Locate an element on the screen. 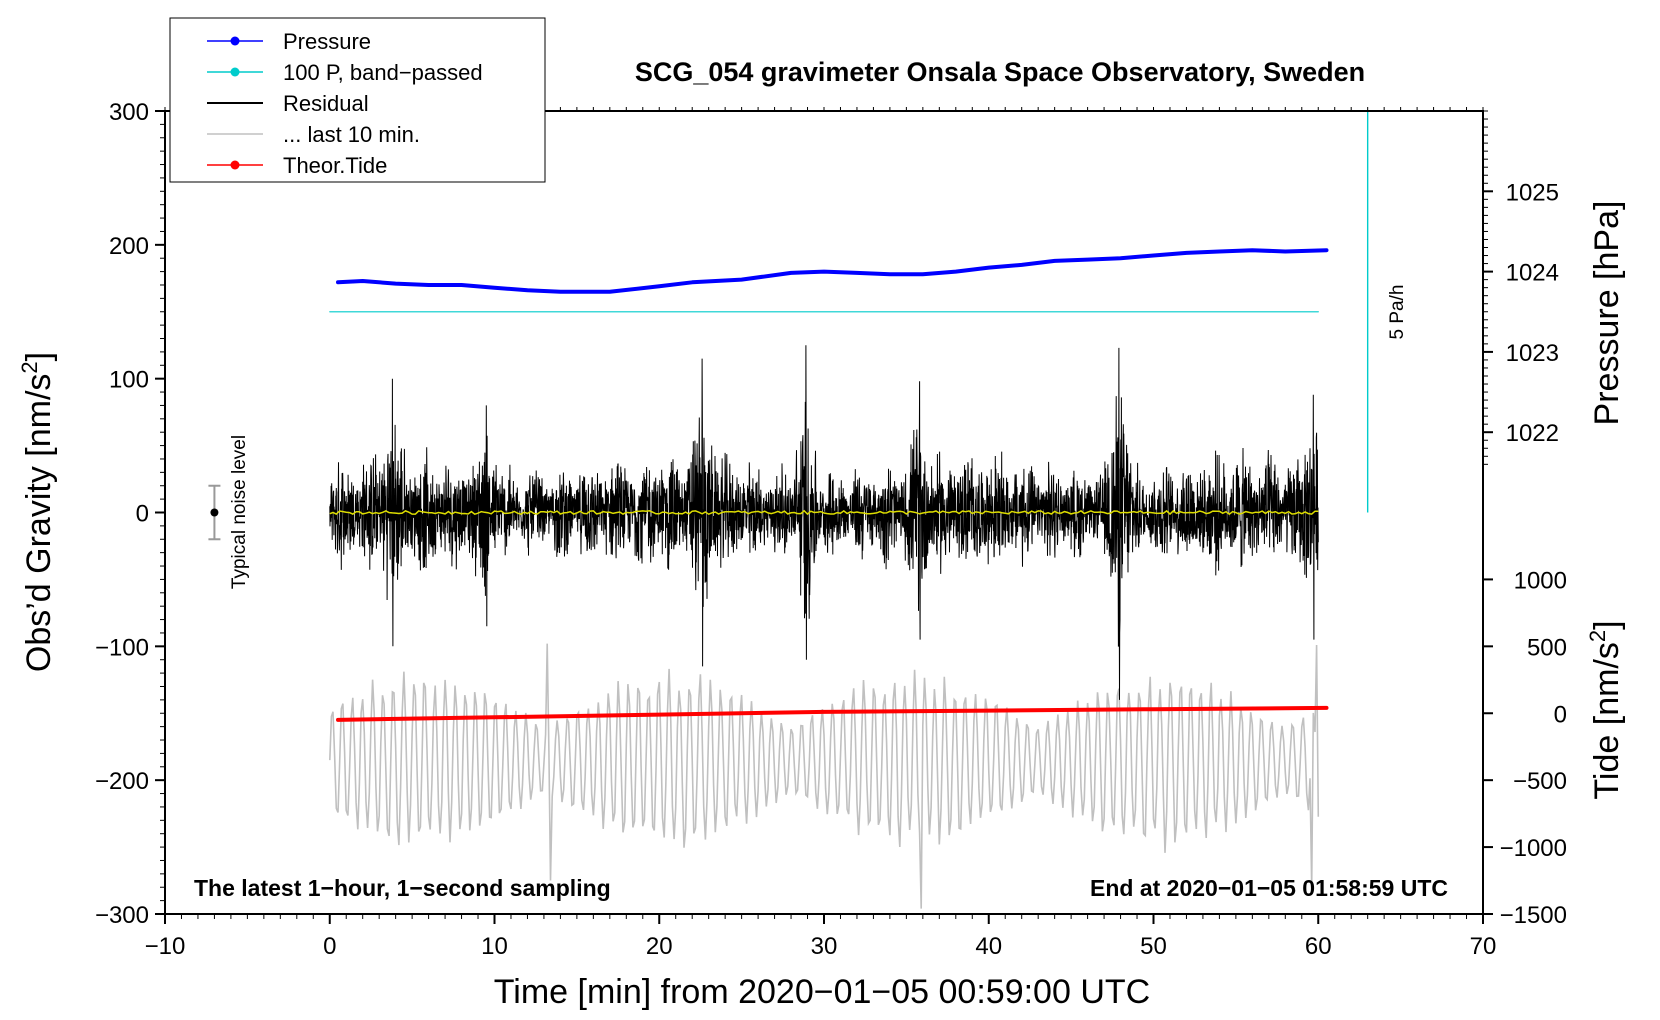 The image size is (1660, 1020). tide-tick-label: 500 is located at coordinates (1547, 647).